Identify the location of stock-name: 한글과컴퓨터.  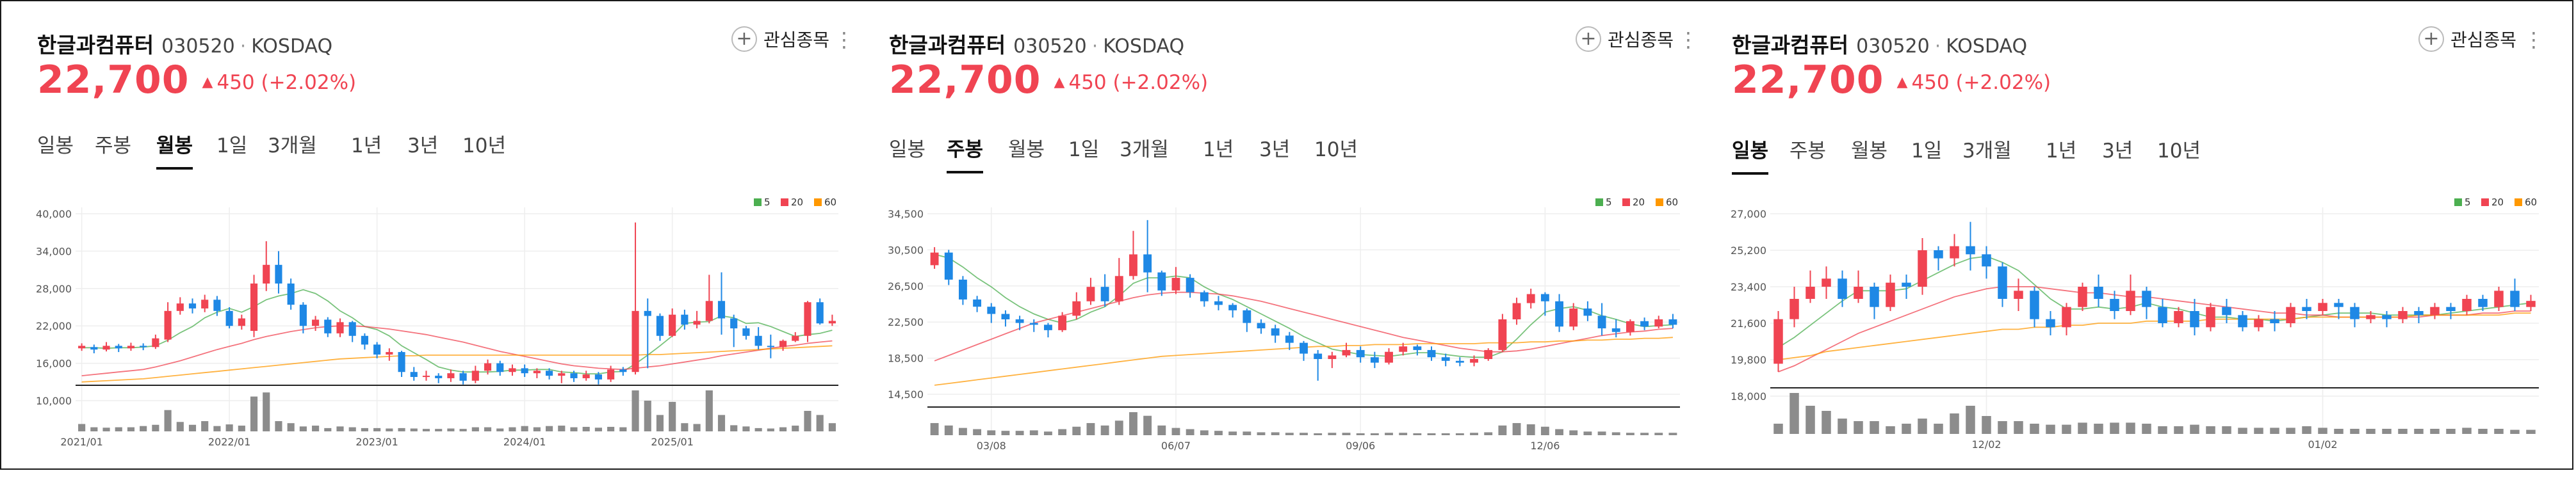
(95, 45).